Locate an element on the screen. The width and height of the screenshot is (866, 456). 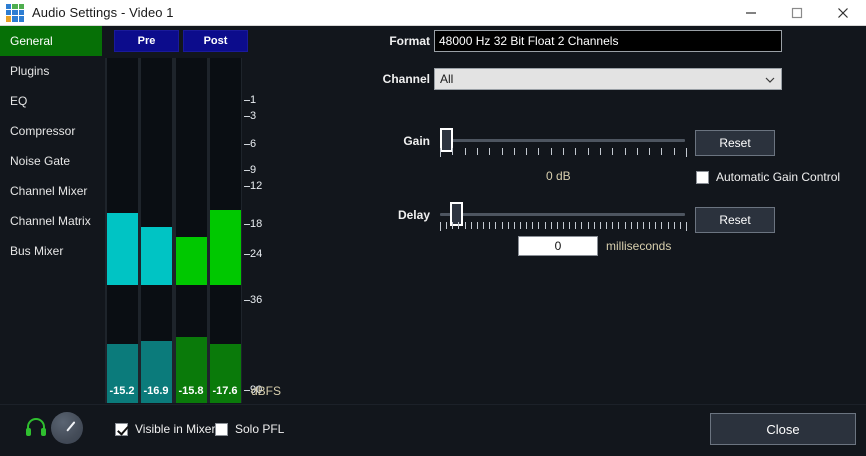
volume-knob is located at coordinates (67, 428).